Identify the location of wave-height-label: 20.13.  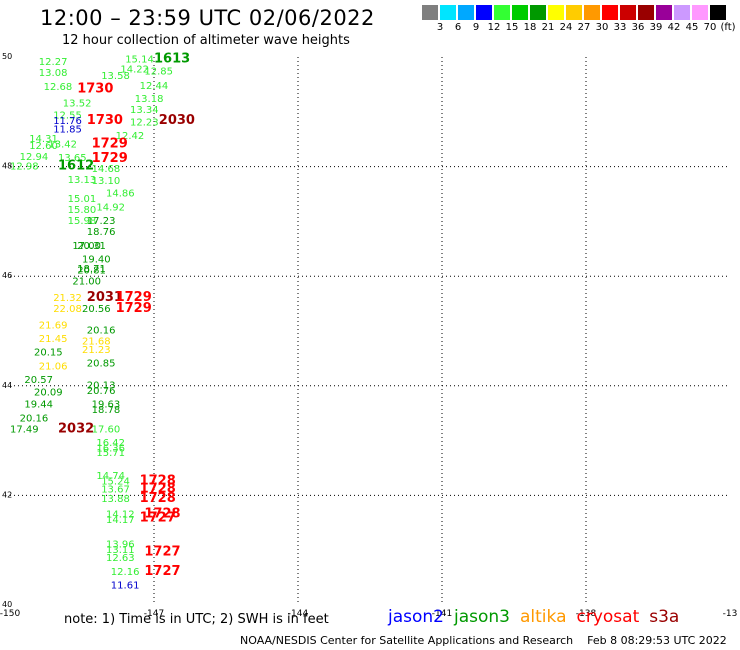
(101, 386).